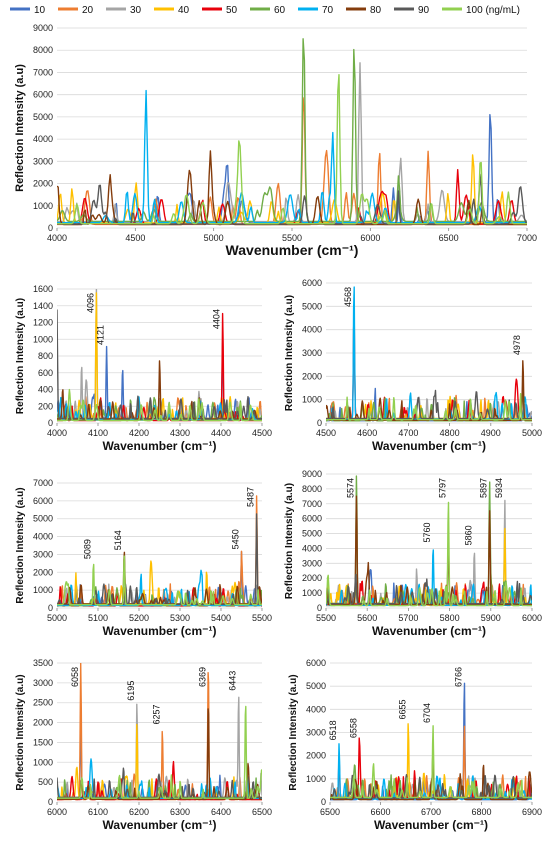 The image size is (550, 842). I want to click on x-tick-label: 5600, so click(367, 618).